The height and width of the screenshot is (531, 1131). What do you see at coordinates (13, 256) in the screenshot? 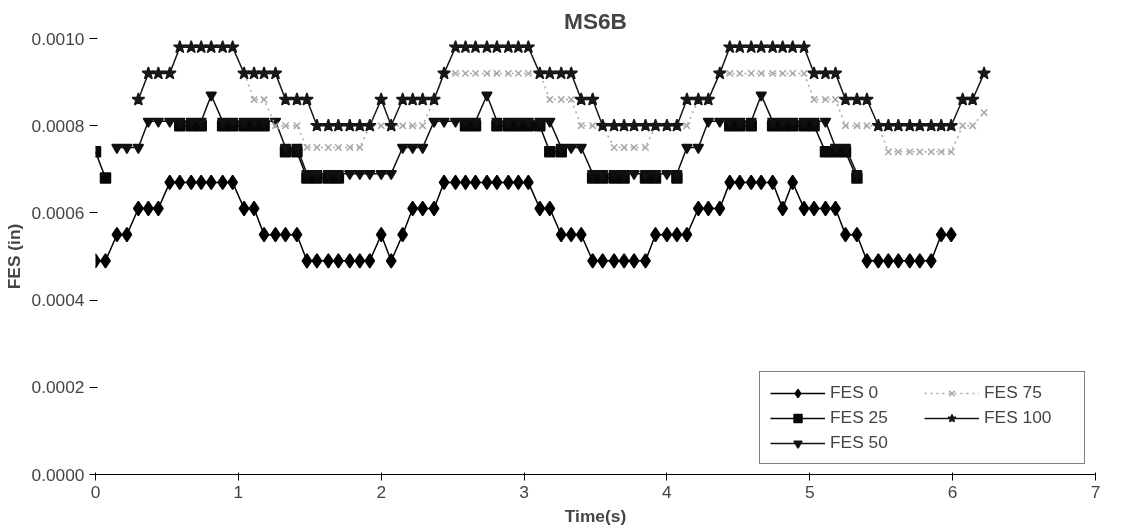
I see `y-axis-title: FES (in)` at bounding box center [13, 256].